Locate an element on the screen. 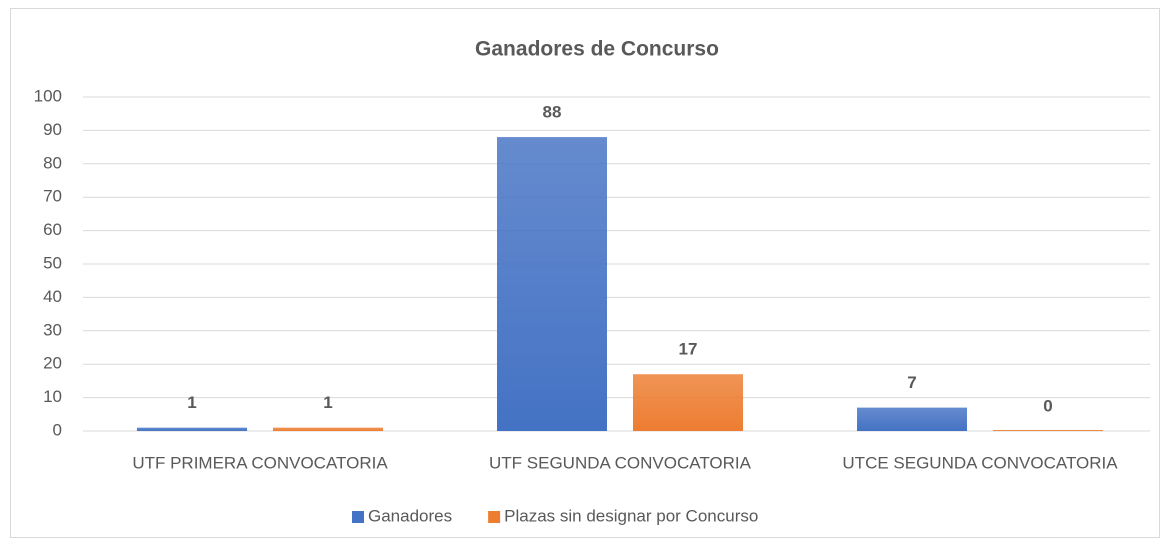 The image size is (1170, 546). y-tick-label: 40 is located at coordinates (52, 296).